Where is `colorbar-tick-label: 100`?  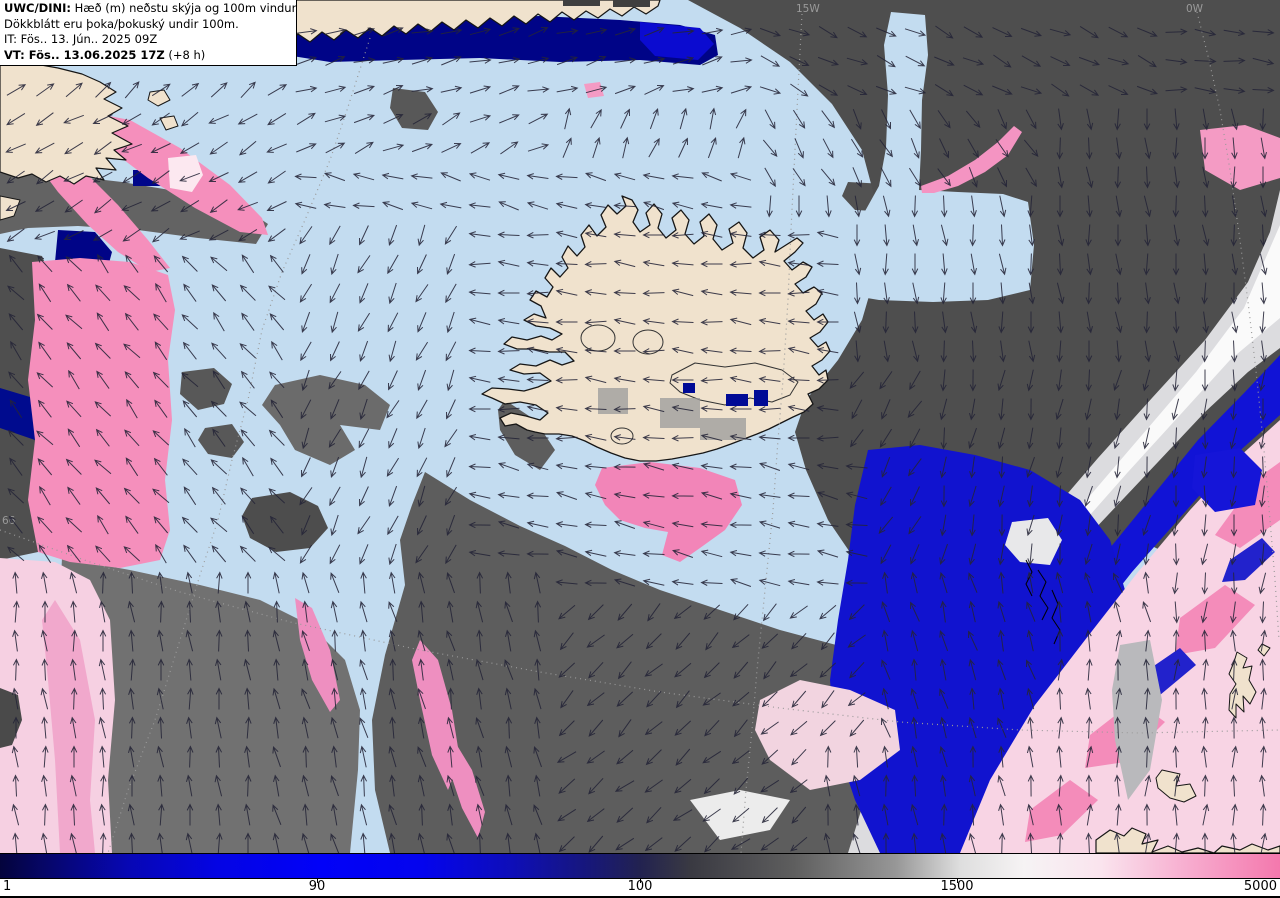 colorbar-tick-label: 100 is located at coordinates (640, 886).